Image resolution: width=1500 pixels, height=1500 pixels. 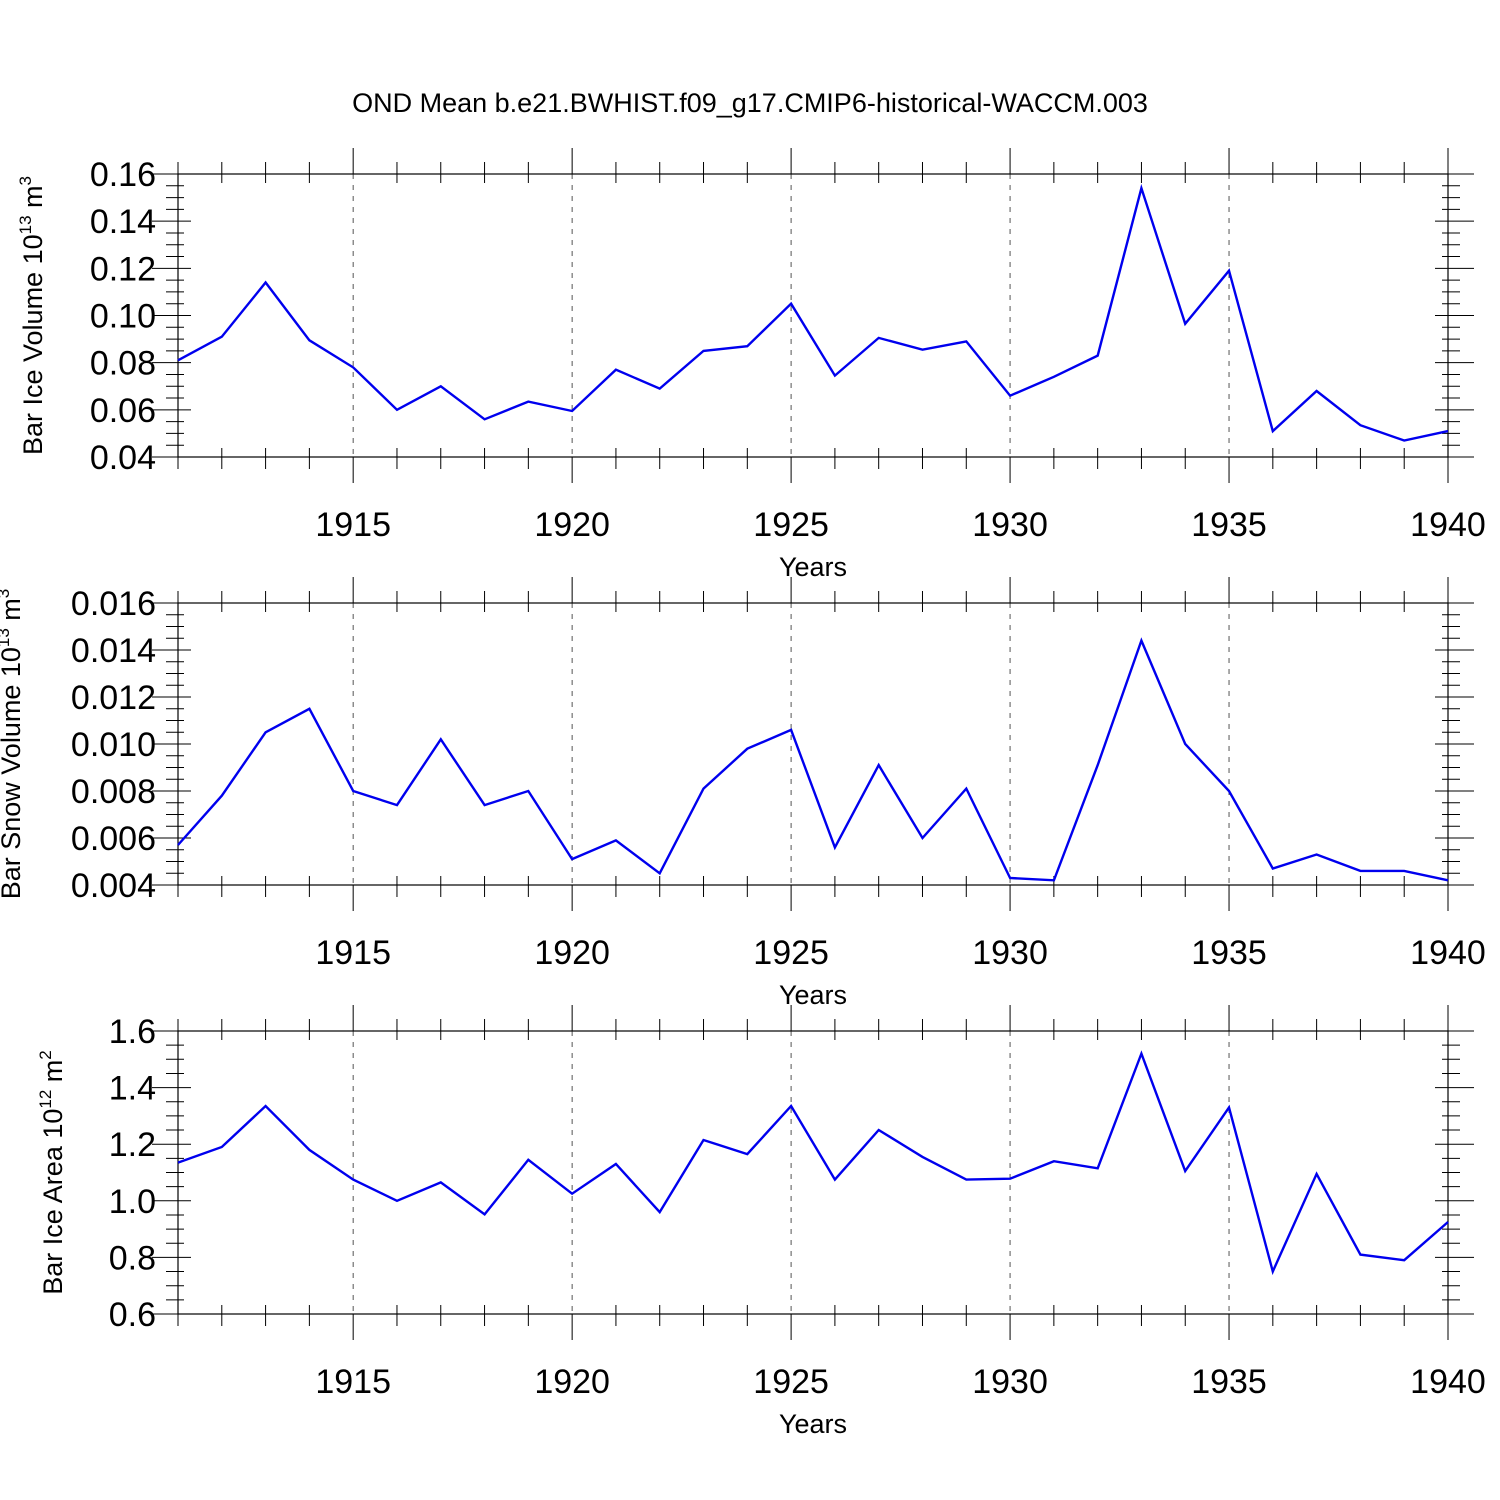 What do you see at coordinates (53, 1202) in the screenshot?
I see `y-axis-label-part: Bar Ice Area 10` at bounding box center [53, 1202].